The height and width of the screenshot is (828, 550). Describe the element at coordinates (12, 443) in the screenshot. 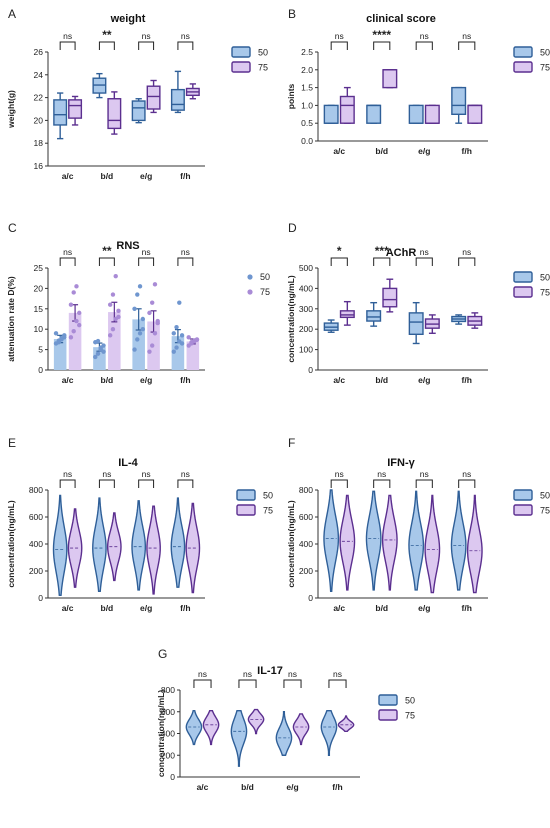

I see `panel-letter: E` at that location.